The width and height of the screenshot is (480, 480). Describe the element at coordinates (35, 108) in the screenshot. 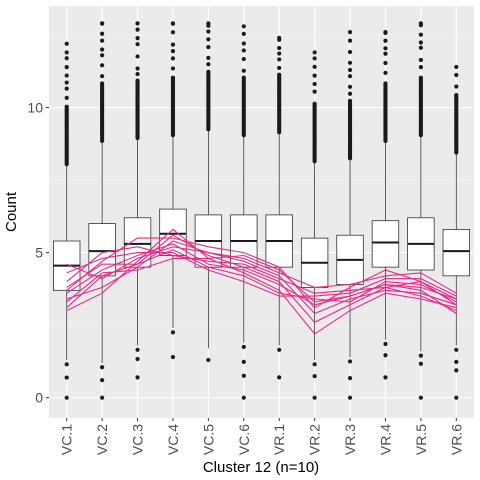

I see `y-tick-label: 10` at that location.